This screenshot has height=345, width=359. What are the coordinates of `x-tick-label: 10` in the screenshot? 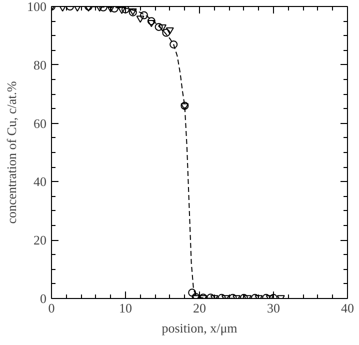 It's located at (125, 308).